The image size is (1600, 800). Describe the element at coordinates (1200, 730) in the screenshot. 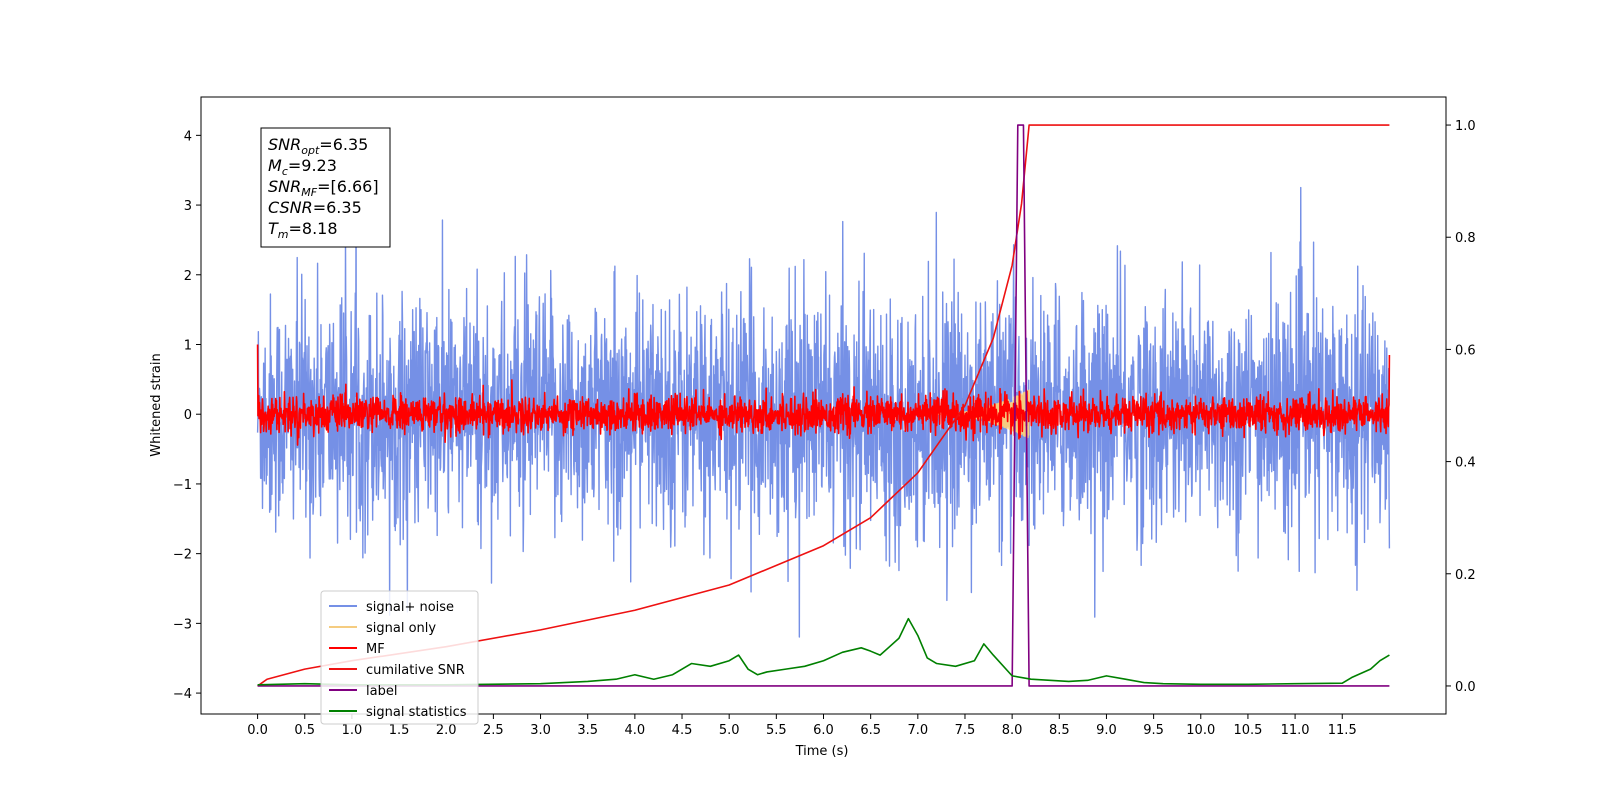

I see `x-tick-label: 10.0` at that location.